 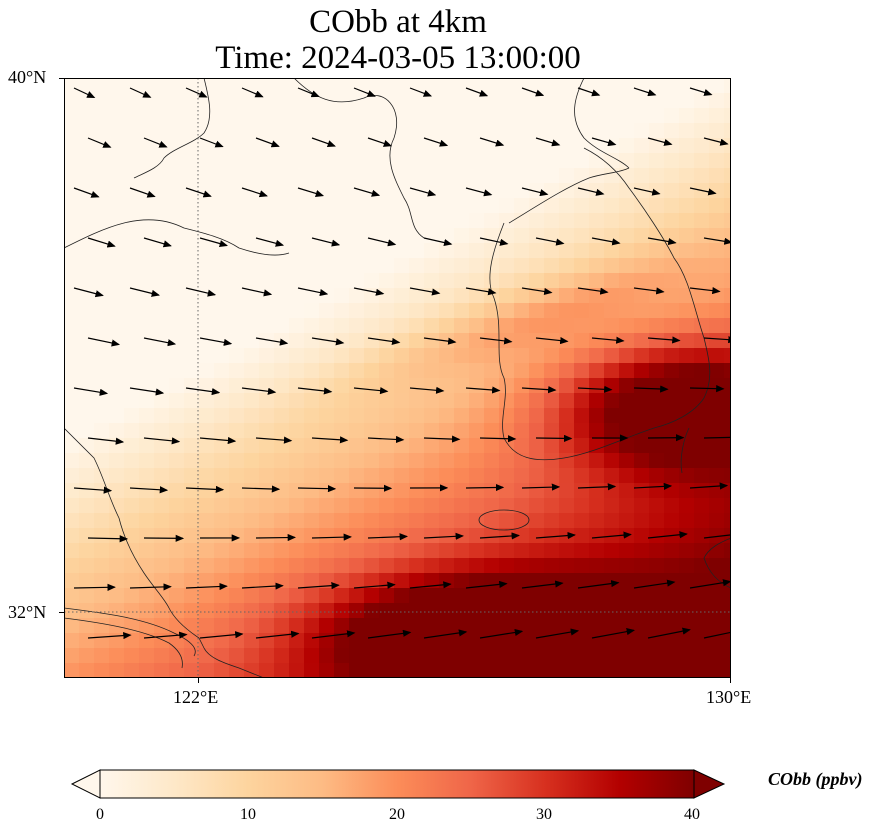 What do you see at coordinates (177, 237) in the screenshot?
I see `shandong-coastline` at bounding box center [177, 237].